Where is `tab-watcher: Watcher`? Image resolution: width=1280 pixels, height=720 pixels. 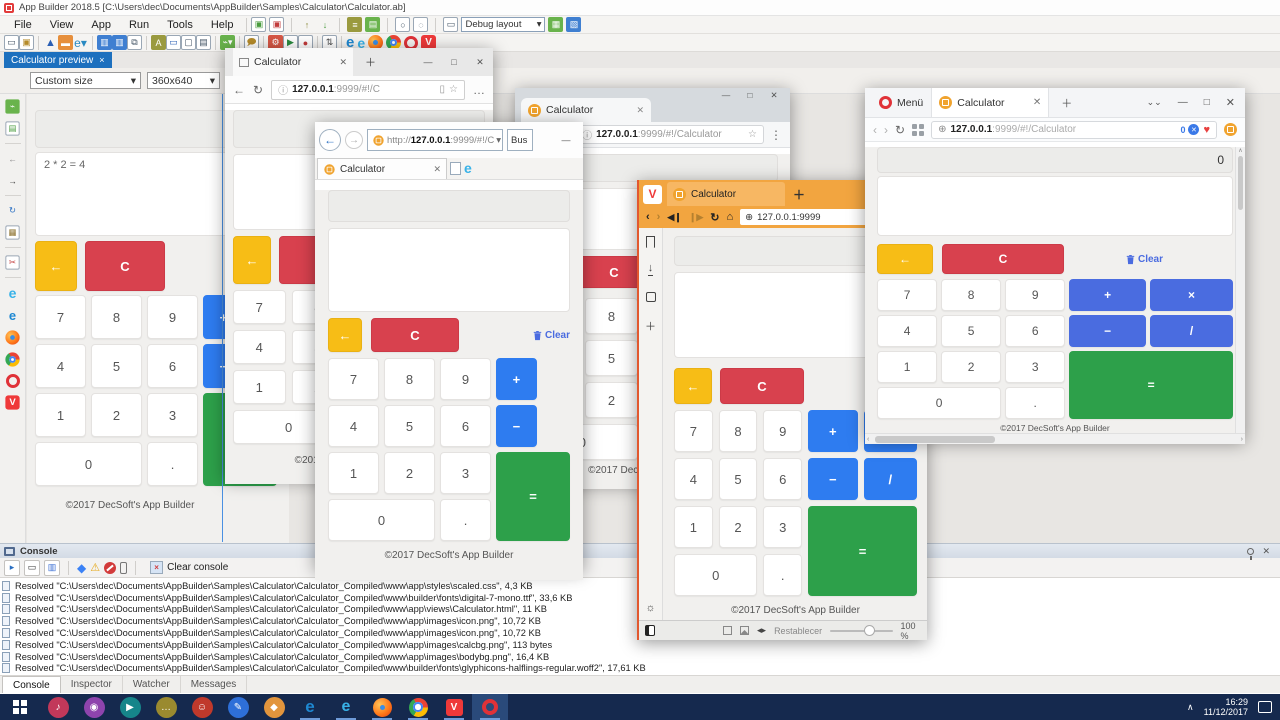
tab-watcher: Watcher is located at coordinates (152, 684).